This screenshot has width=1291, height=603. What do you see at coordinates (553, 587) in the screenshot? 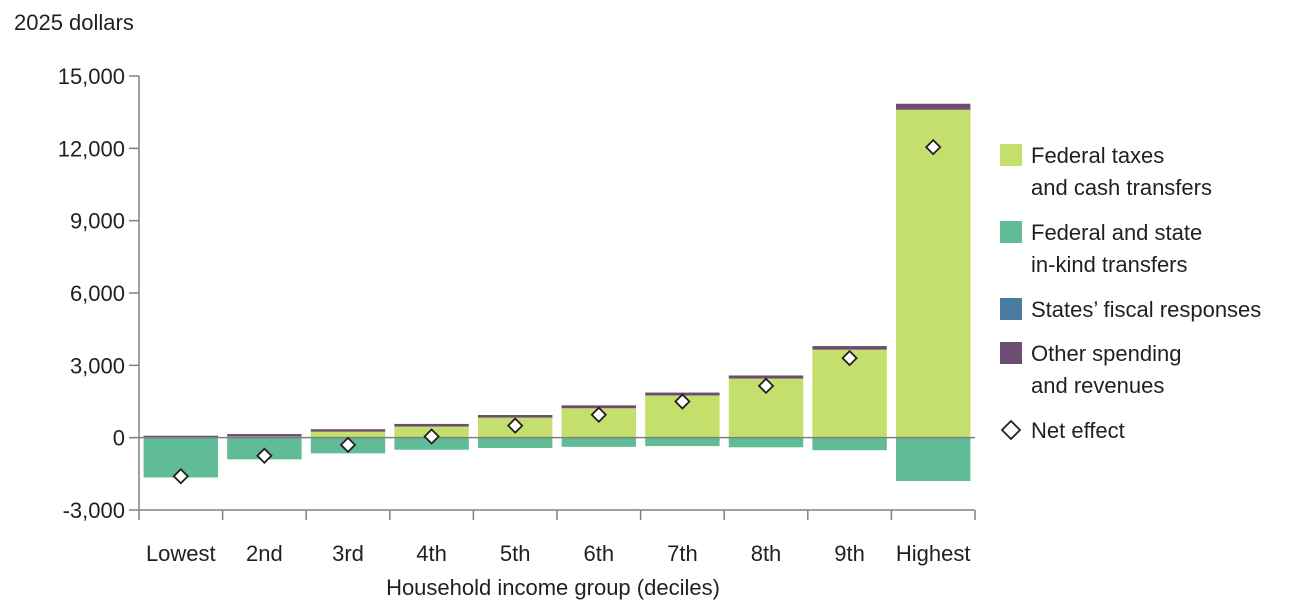
I see `x-axis-title: Household income group (deciles)` at bounding box center [553, 587].